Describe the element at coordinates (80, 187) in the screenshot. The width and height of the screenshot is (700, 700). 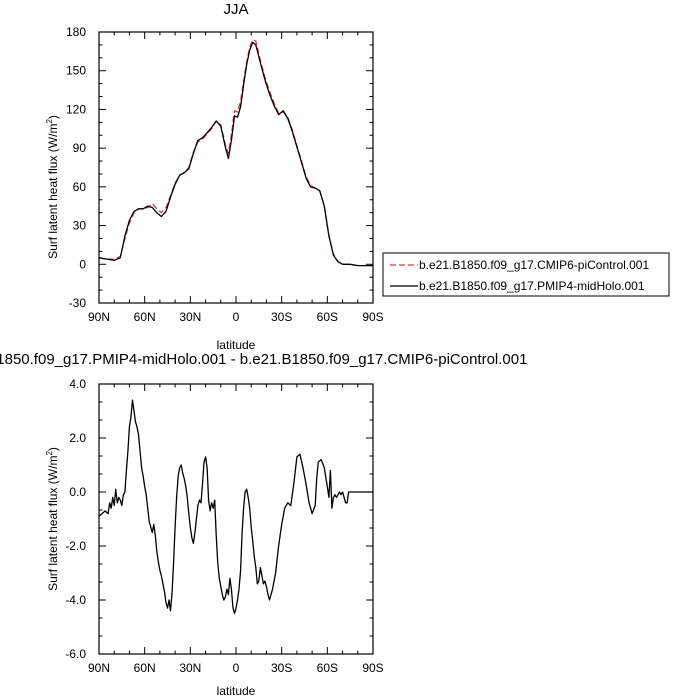
I see `y-tick-label: 60` at that location.